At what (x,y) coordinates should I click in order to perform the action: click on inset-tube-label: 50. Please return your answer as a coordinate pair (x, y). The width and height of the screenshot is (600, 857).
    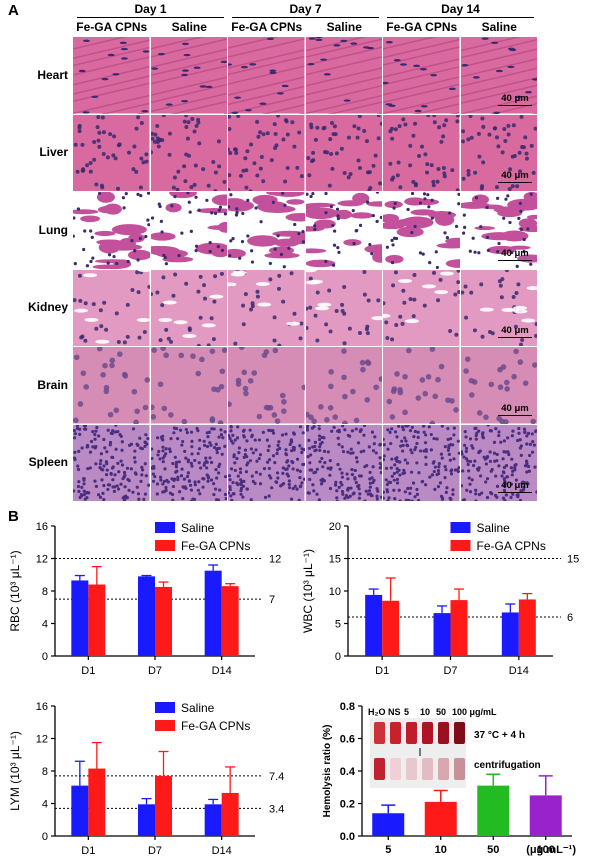
    Looking at the image, I should click on (441, 712).